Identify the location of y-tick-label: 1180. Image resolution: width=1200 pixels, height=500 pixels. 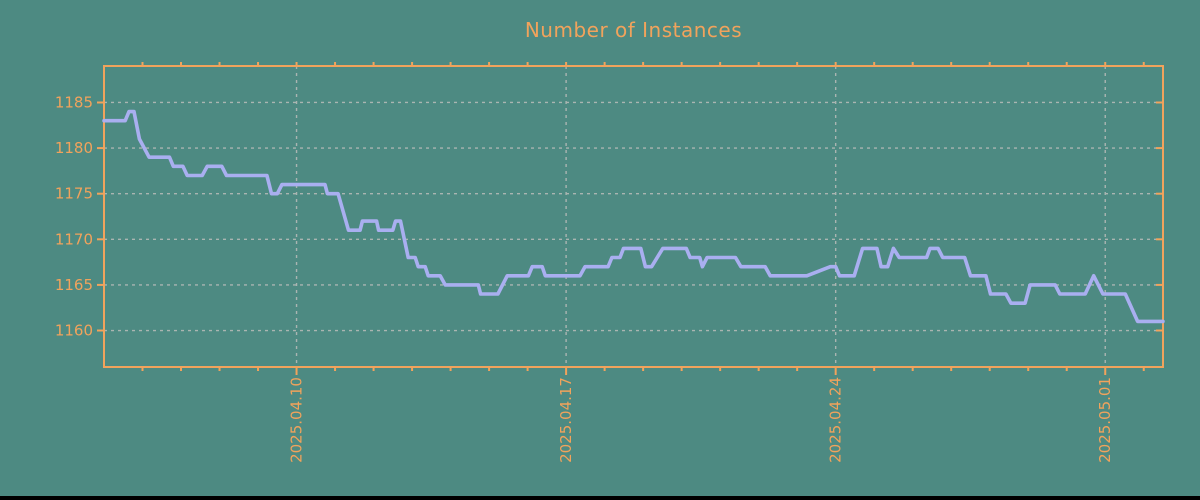
(74, 148).